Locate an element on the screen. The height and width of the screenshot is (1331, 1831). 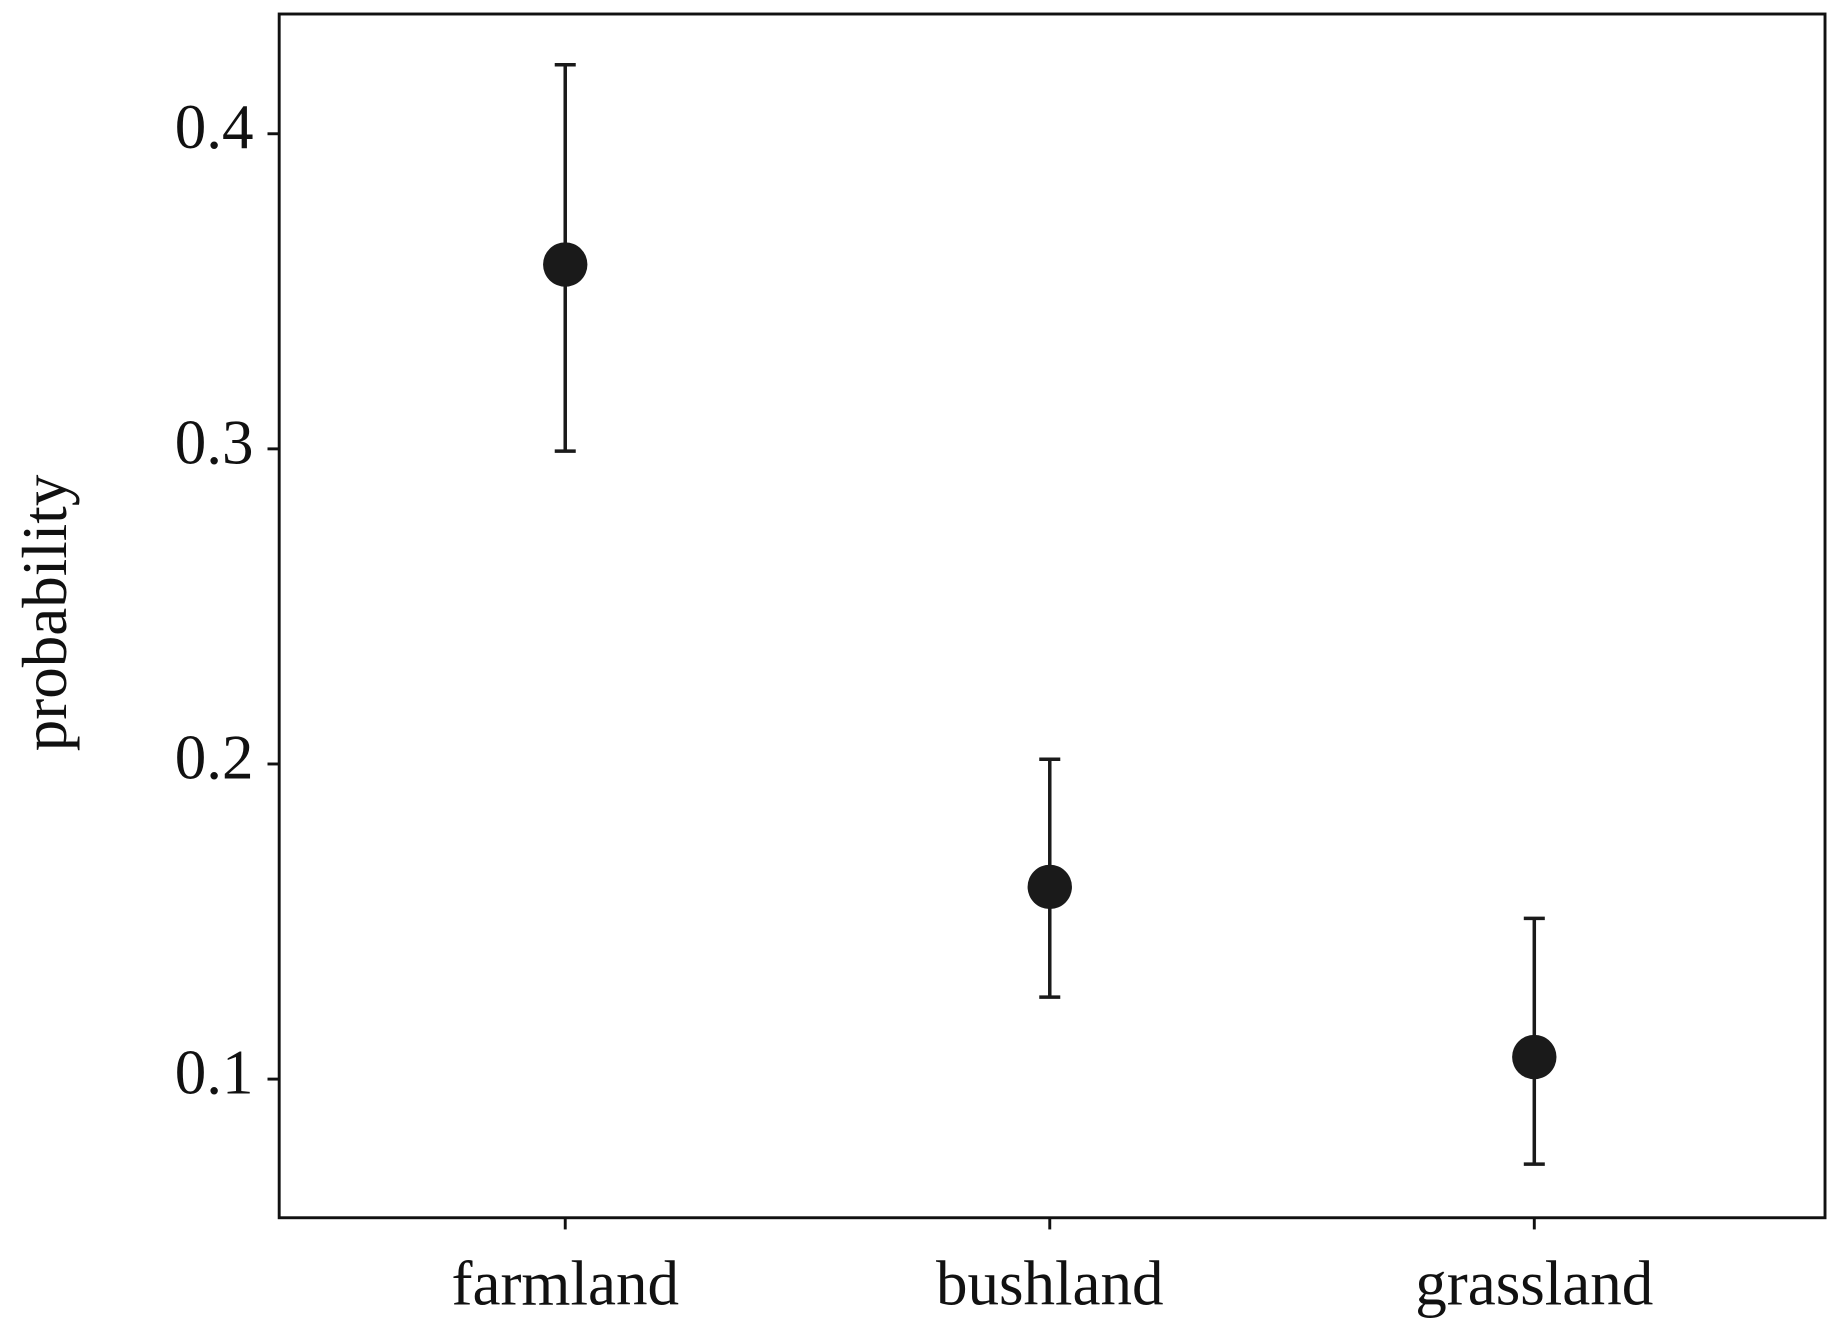
x-tick-label: grassland is located at coordinates (1534, 1284).